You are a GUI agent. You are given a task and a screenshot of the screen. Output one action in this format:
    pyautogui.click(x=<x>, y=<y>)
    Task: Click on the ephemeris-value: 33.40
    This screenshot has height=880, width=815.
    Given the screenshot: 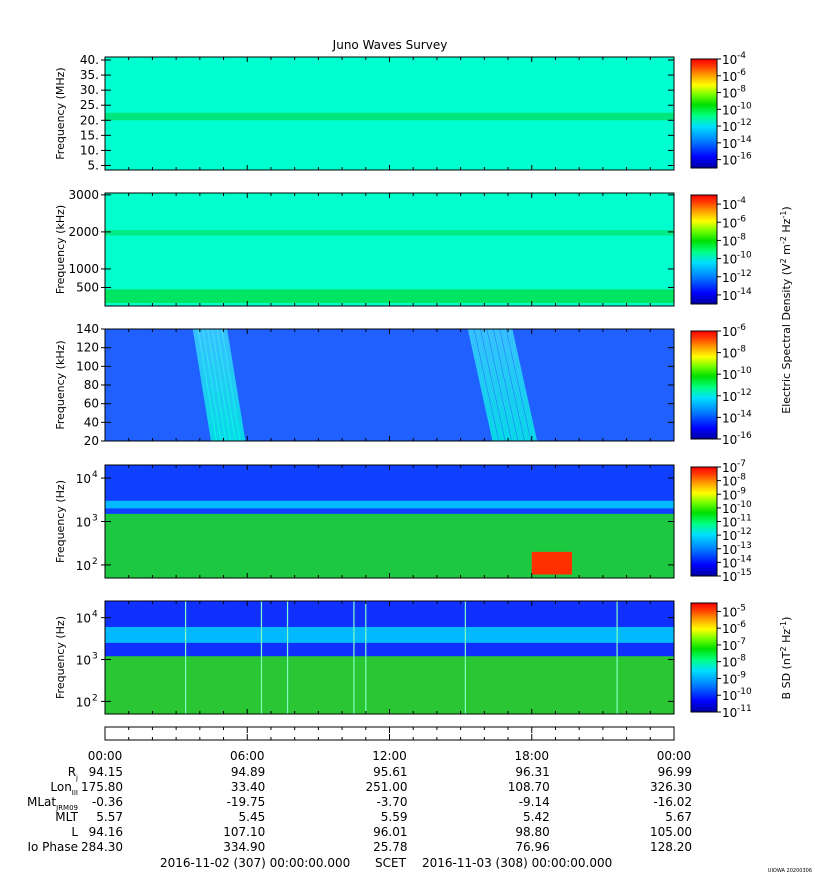 What is the action you would take?
    pyautogui.click(x=248, y=787)
    